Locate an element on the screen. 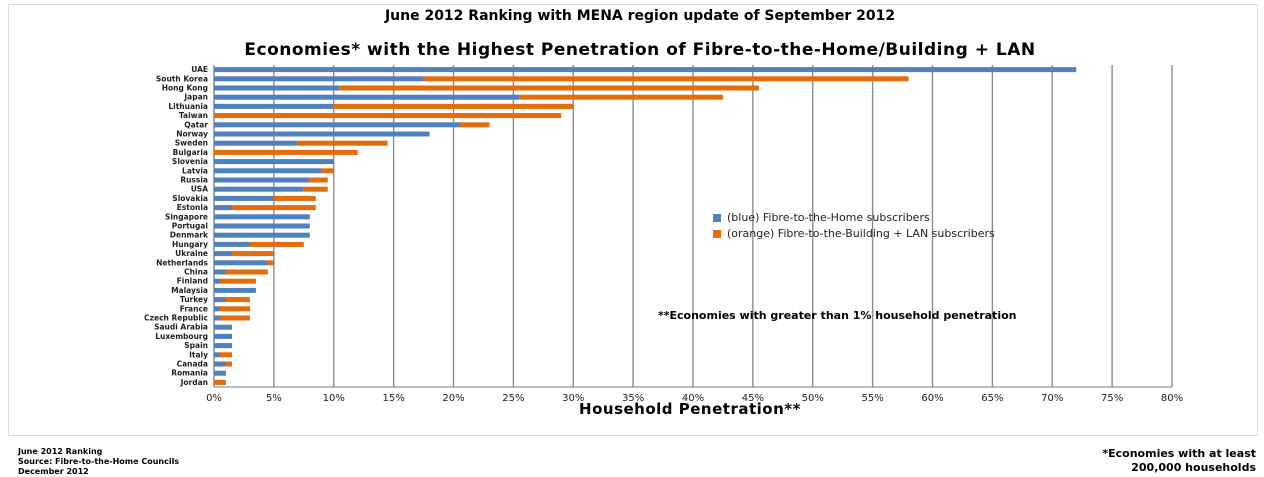 This screenshot has height=477, width=1264. category-label: Qatar is located at coordinates (196, 124).